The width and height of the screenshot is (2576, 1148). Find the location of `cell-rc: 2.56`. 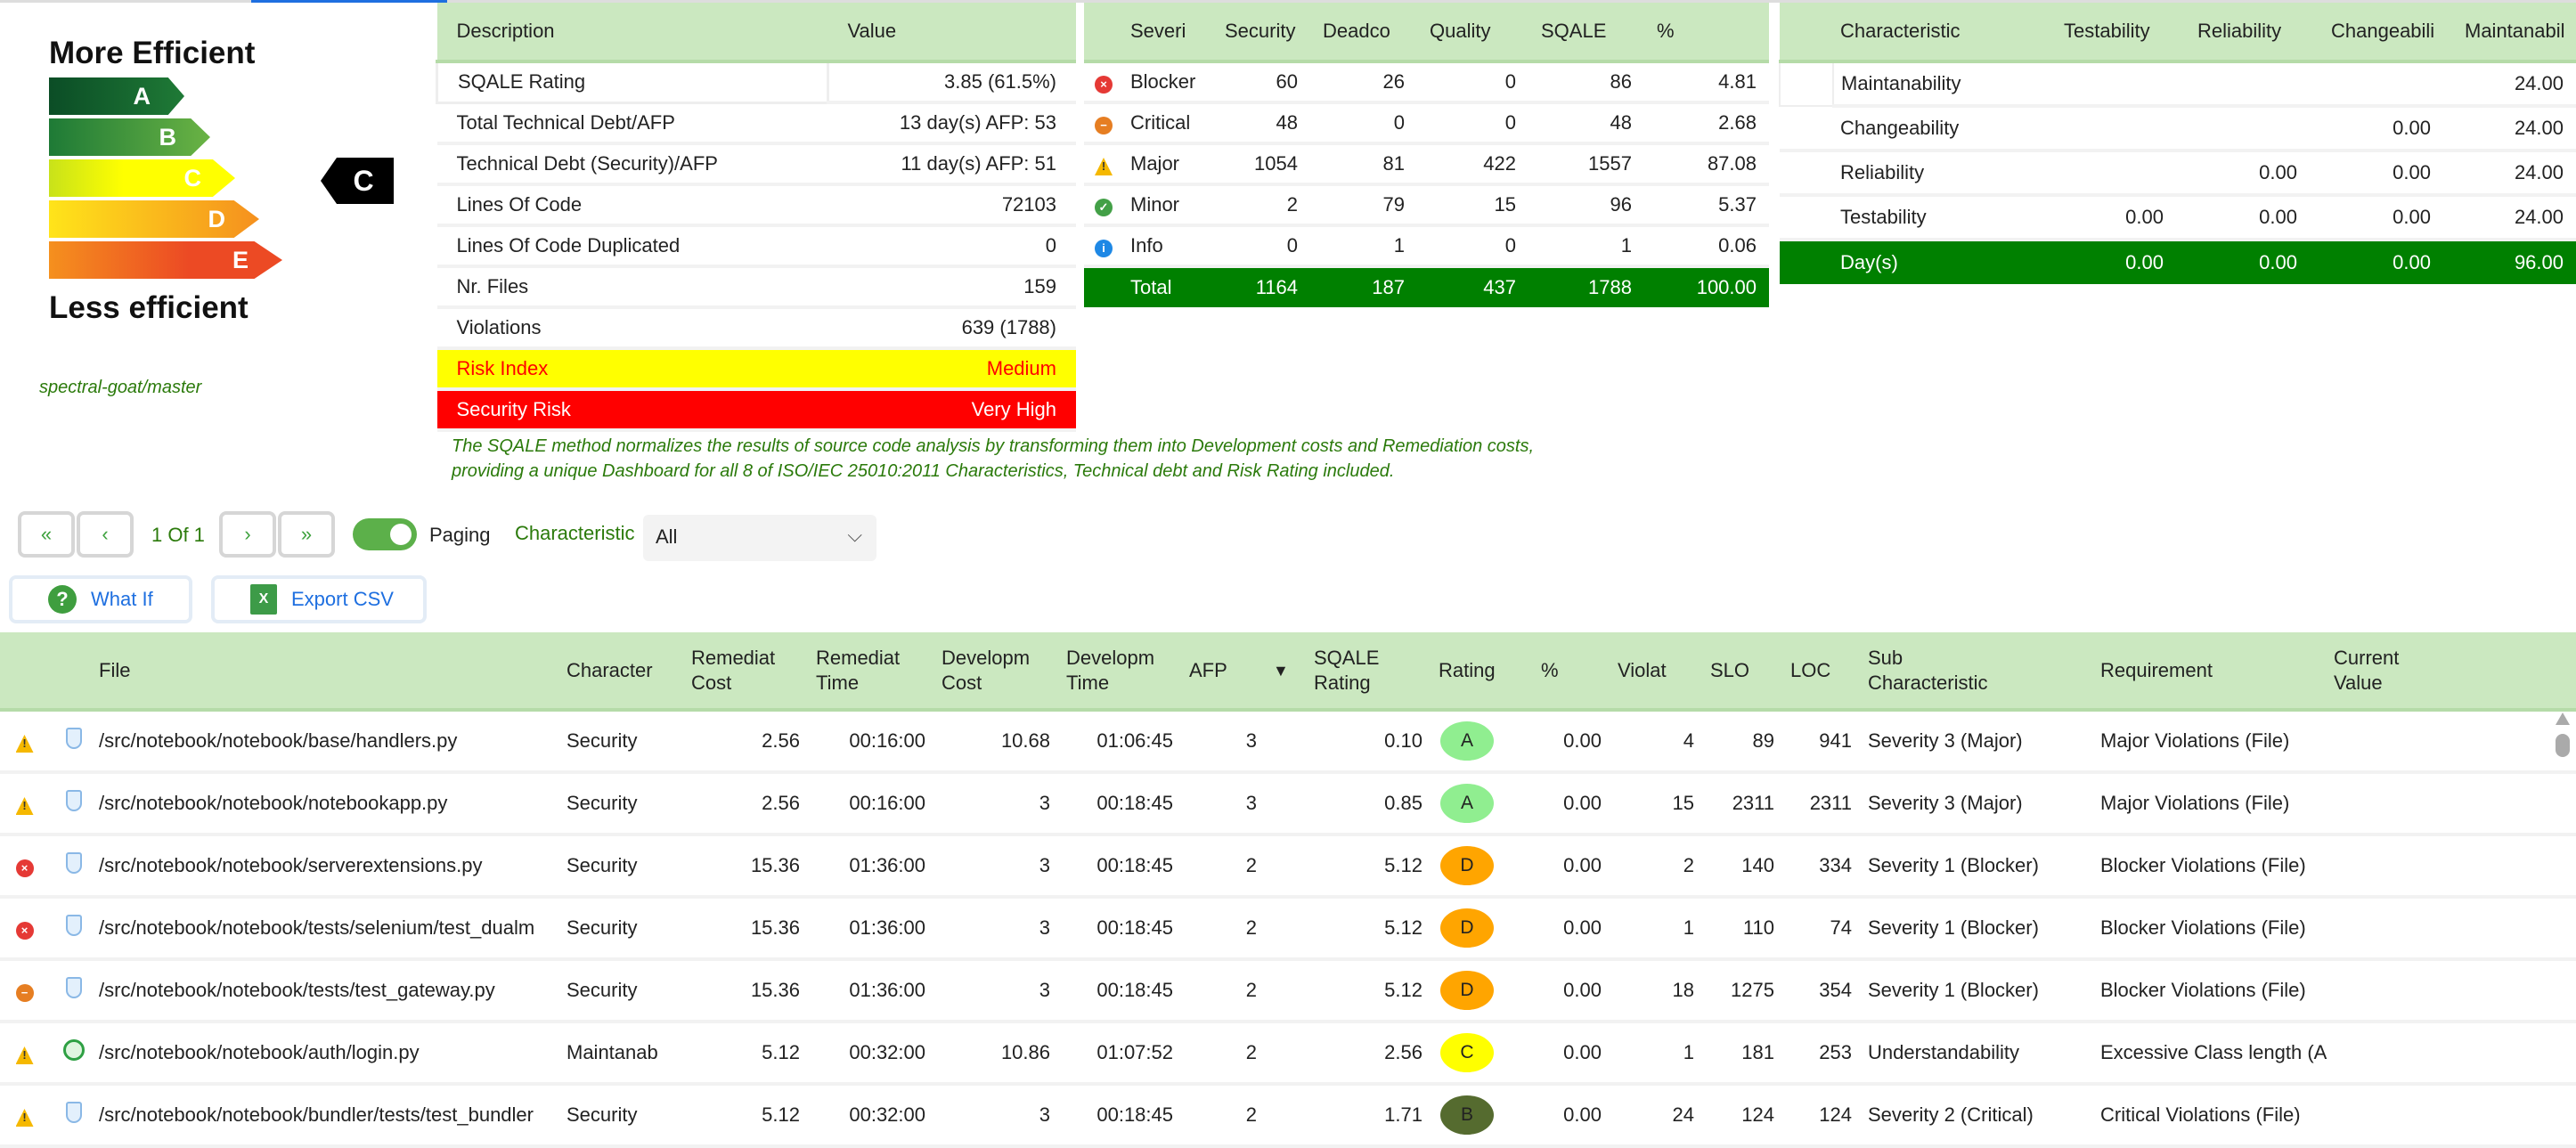

cell-rc: 2.56 is located at coordinates (754, 742).